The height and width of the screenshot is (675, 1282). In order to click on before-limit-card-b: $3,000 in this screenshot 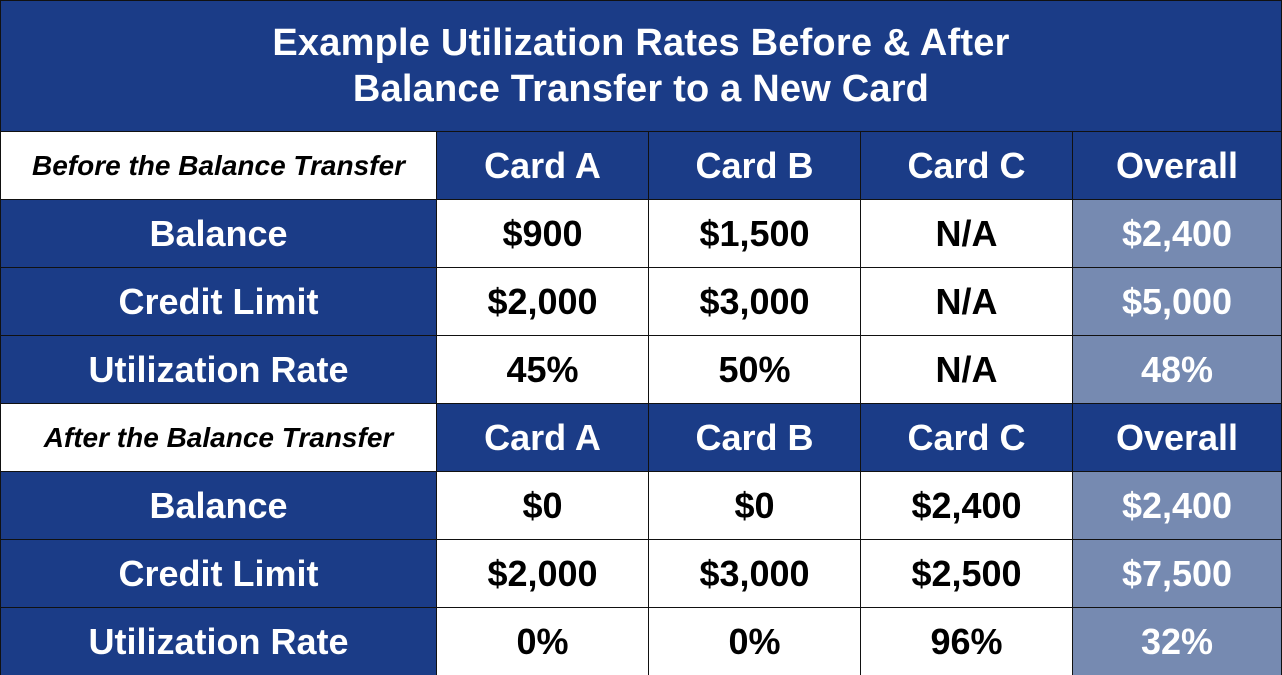, I will do `click(755, 302)`.